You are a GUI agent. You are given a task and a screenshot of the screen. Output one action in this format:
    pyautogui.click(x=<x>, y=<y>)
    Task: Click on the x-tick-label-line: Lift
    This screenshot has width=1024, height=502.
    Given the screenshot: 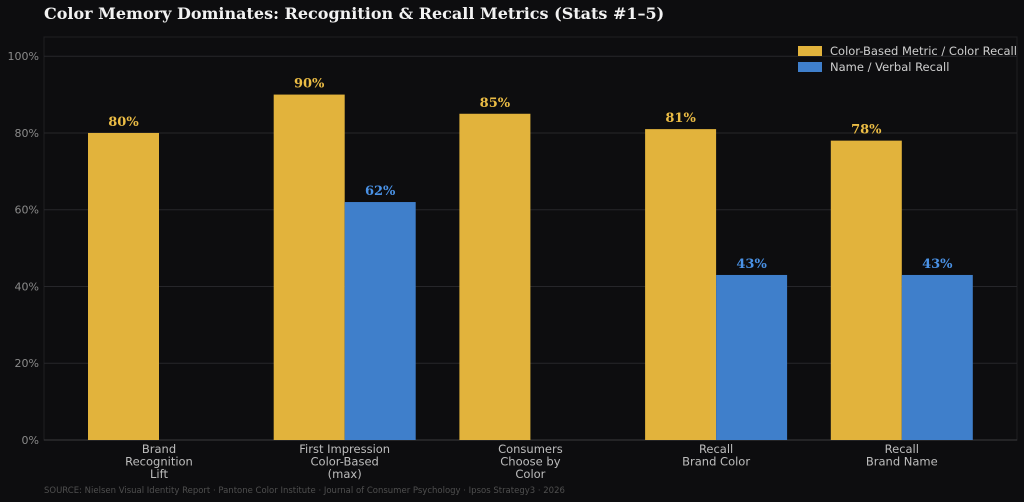 What is the action you would take?
    pyautogui.click(x=159, y=474)
    